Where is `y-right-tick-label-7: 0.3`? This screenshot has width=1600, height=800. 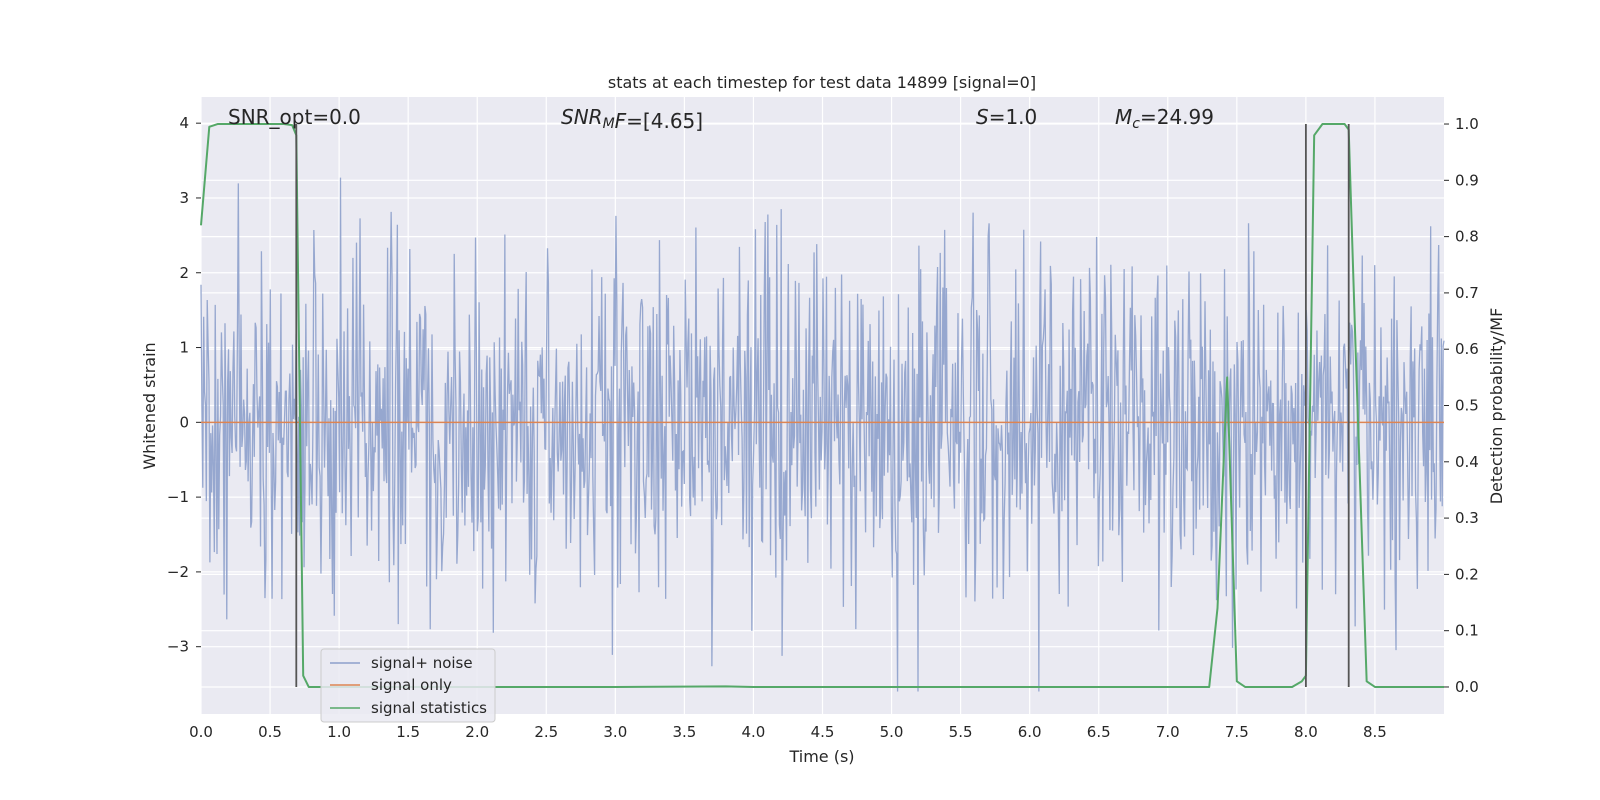 y-right-tick-label-7: 0.3 is located at coordinates (1467, 518).